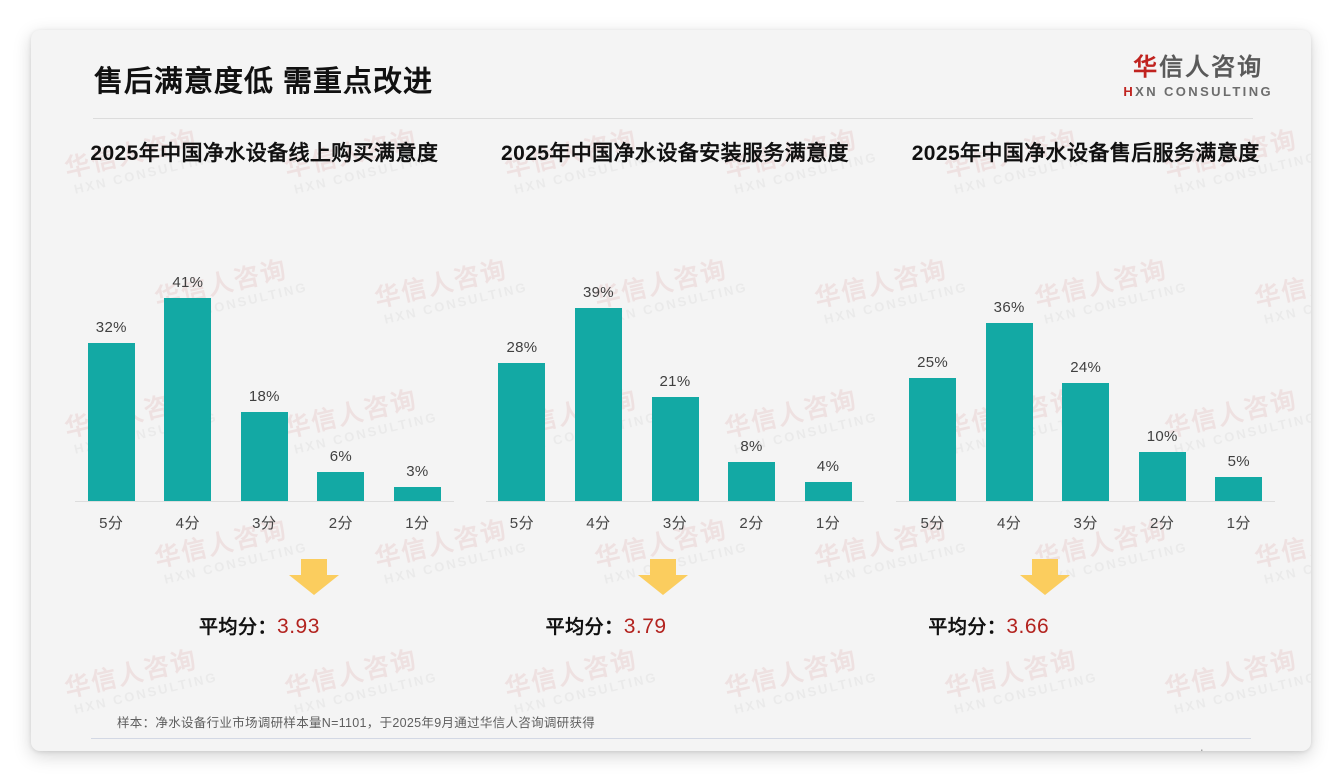  What do you see at coordinates (298, 626) in the screenshot?
I see `average-score-value: 3.93` at bounding box center [298, 626].